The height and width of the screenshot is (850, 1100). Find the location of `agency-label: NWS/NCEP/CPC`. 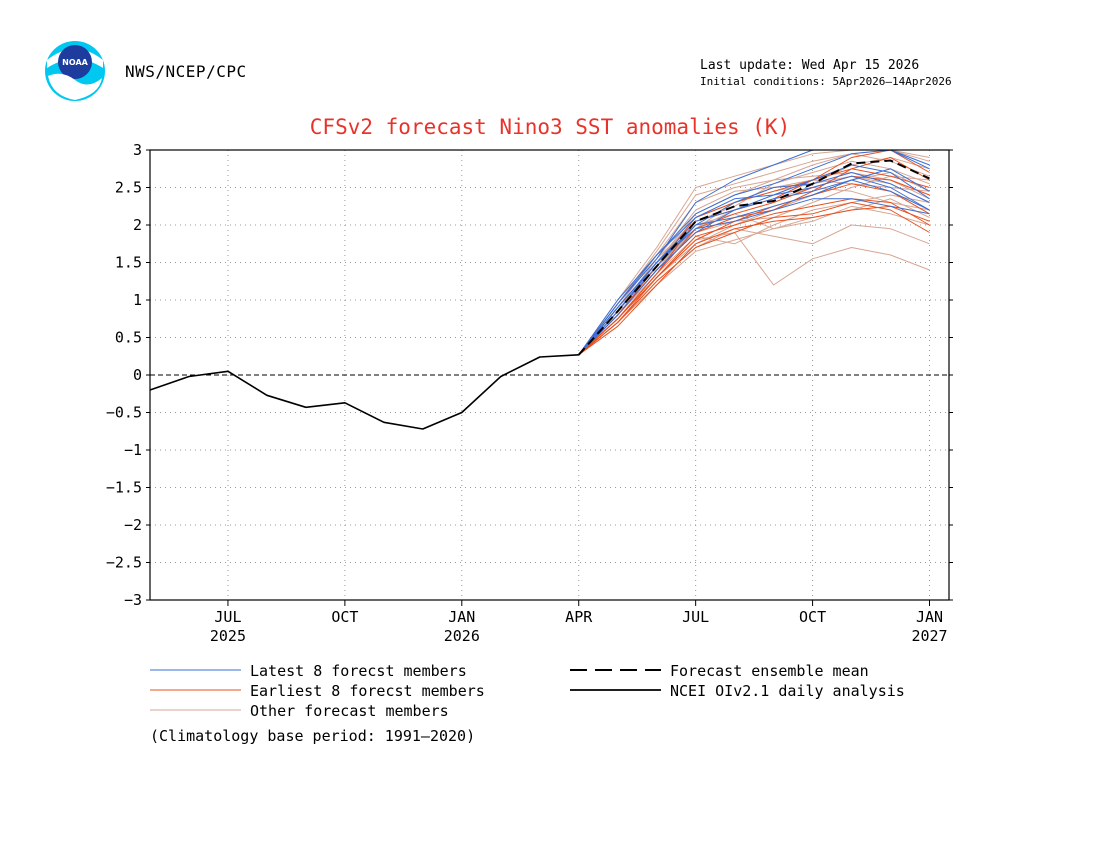

agency-label: NWS/NCEP/CPC is located at coordinates (186, 71).